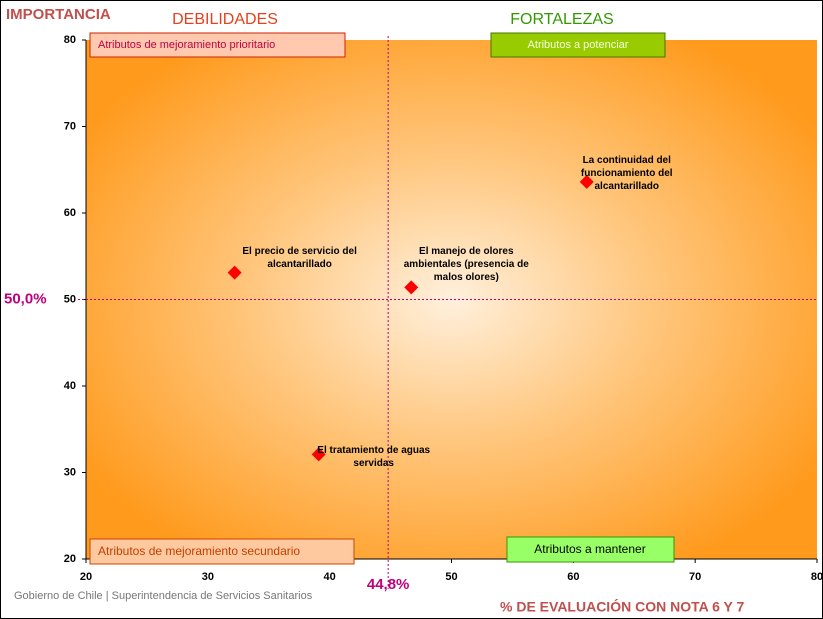 The image size is (823, 619). I want to click on point-label-box: El tratamiento de aguas servidas, so click(374, 457).